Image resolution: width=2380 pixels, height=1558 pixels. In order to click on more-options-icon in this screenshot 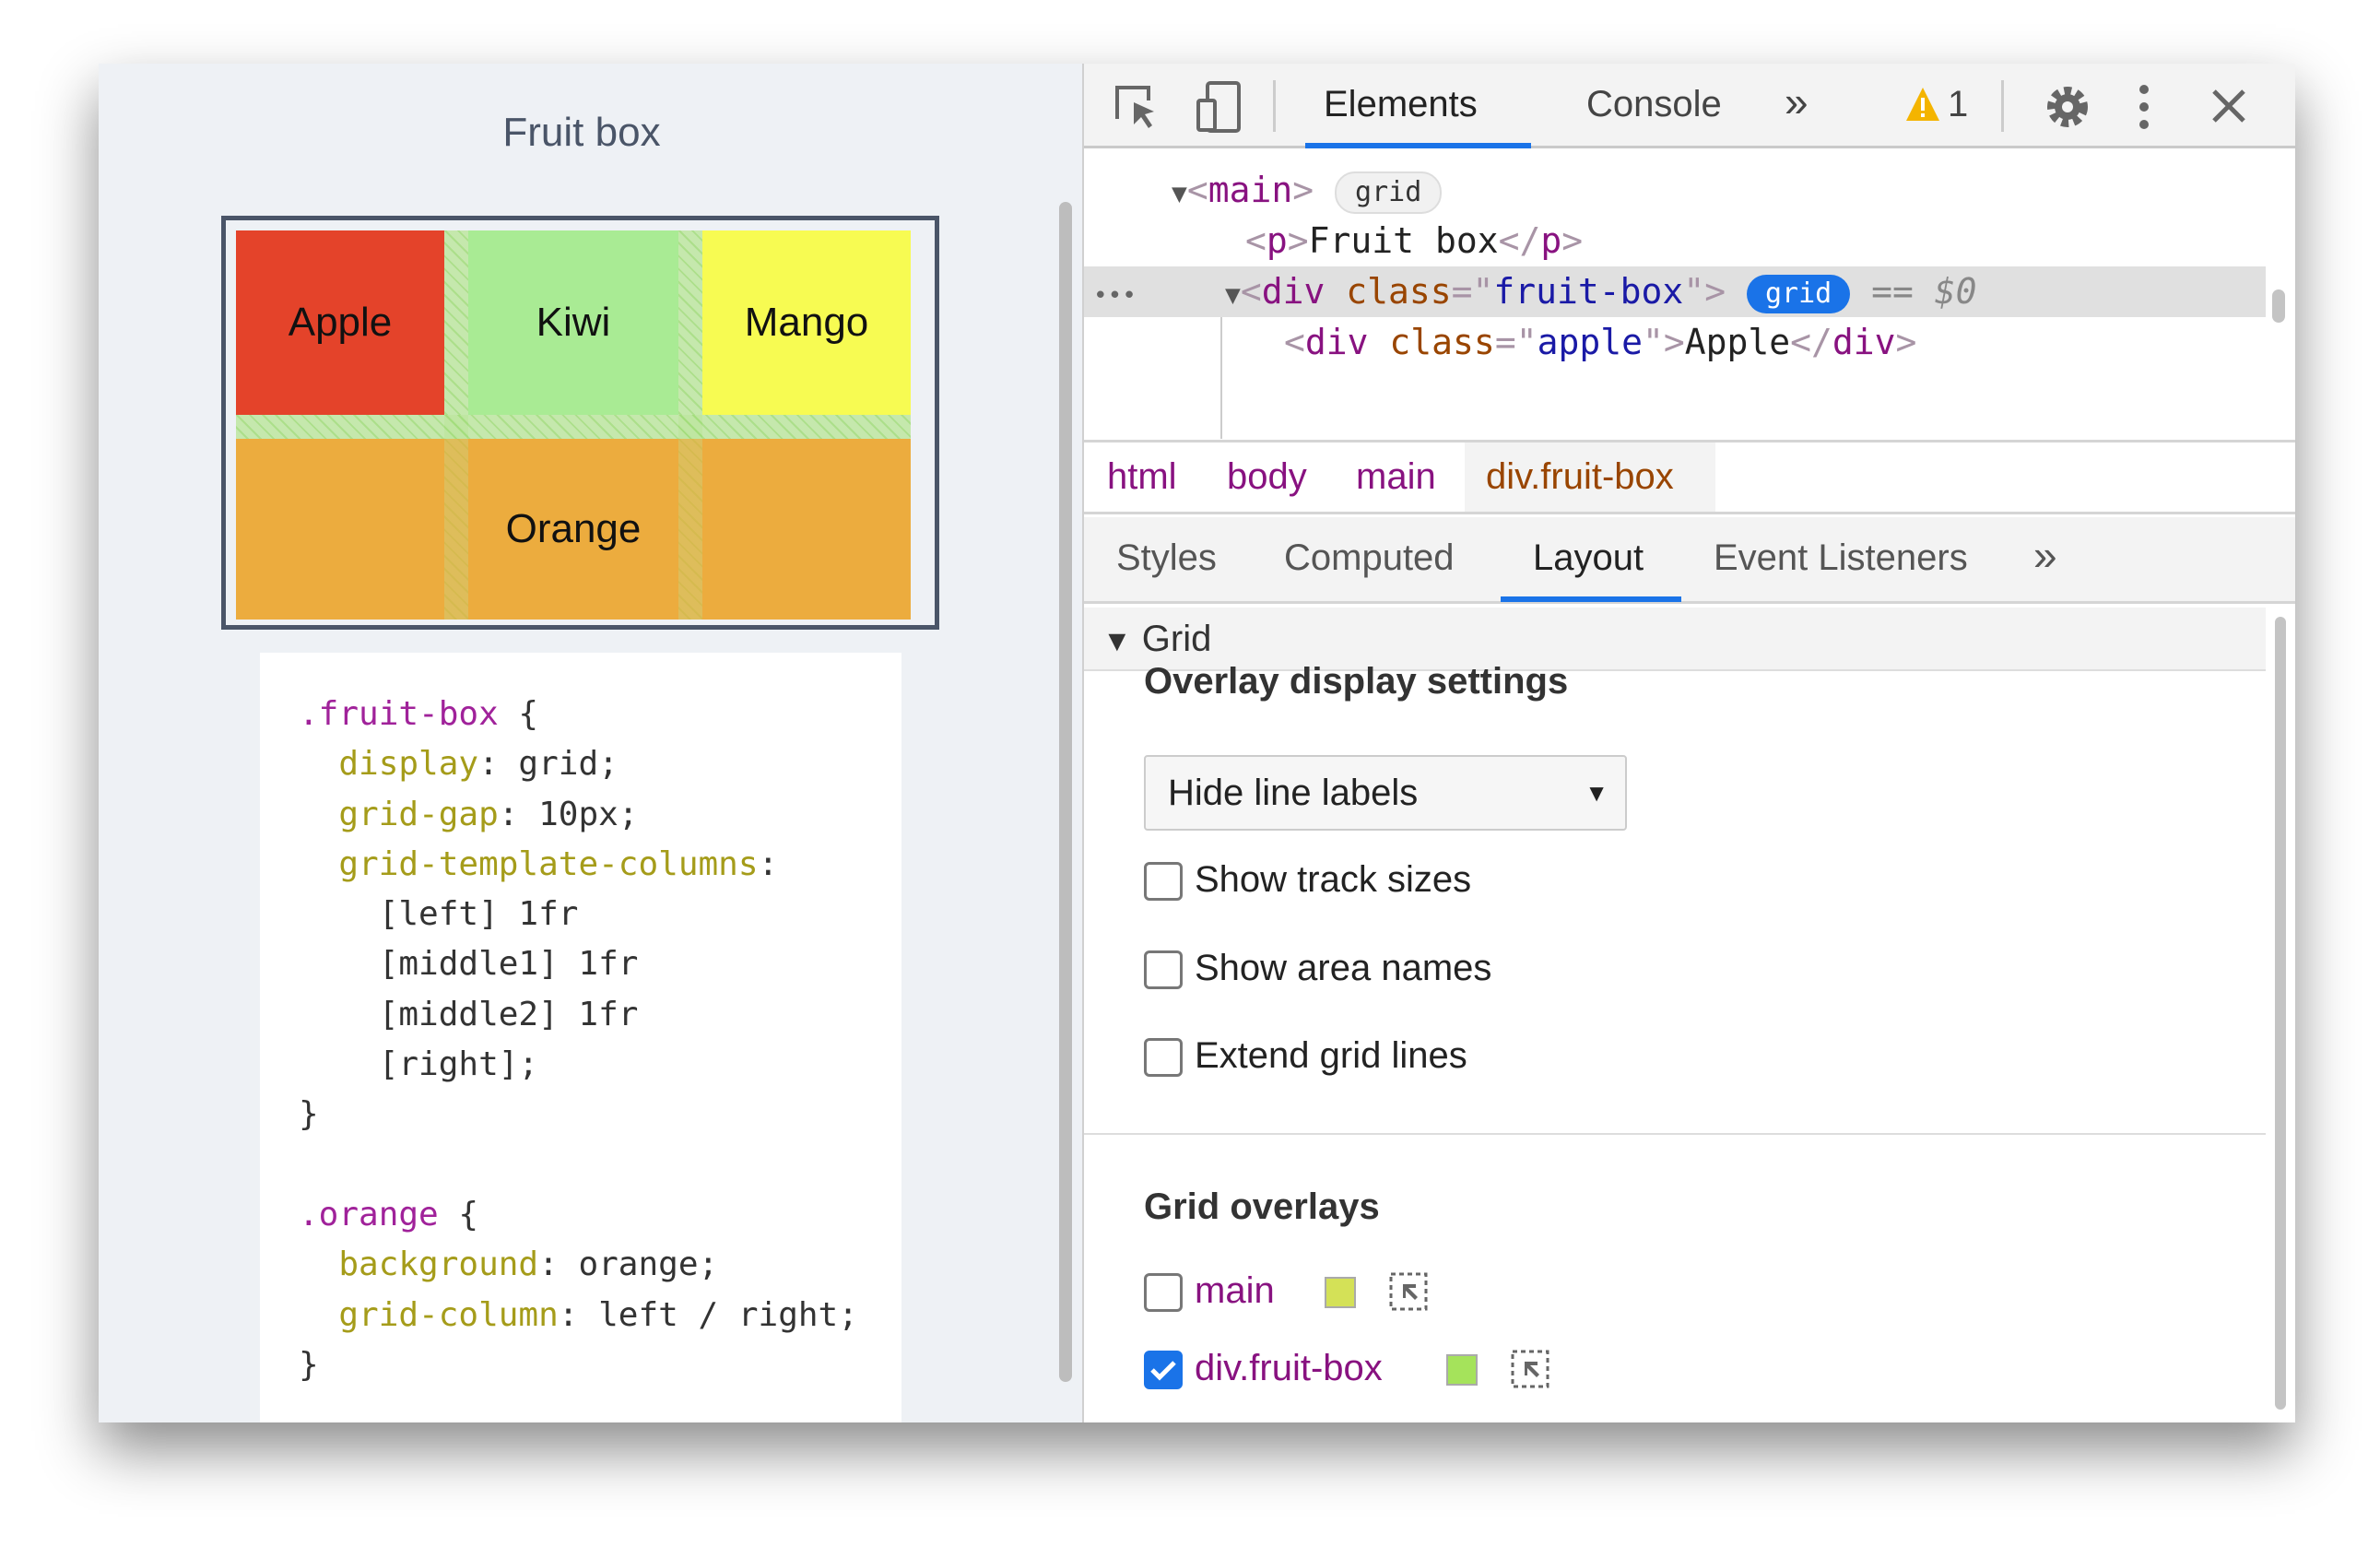, I will do `click(2144, 107)`.